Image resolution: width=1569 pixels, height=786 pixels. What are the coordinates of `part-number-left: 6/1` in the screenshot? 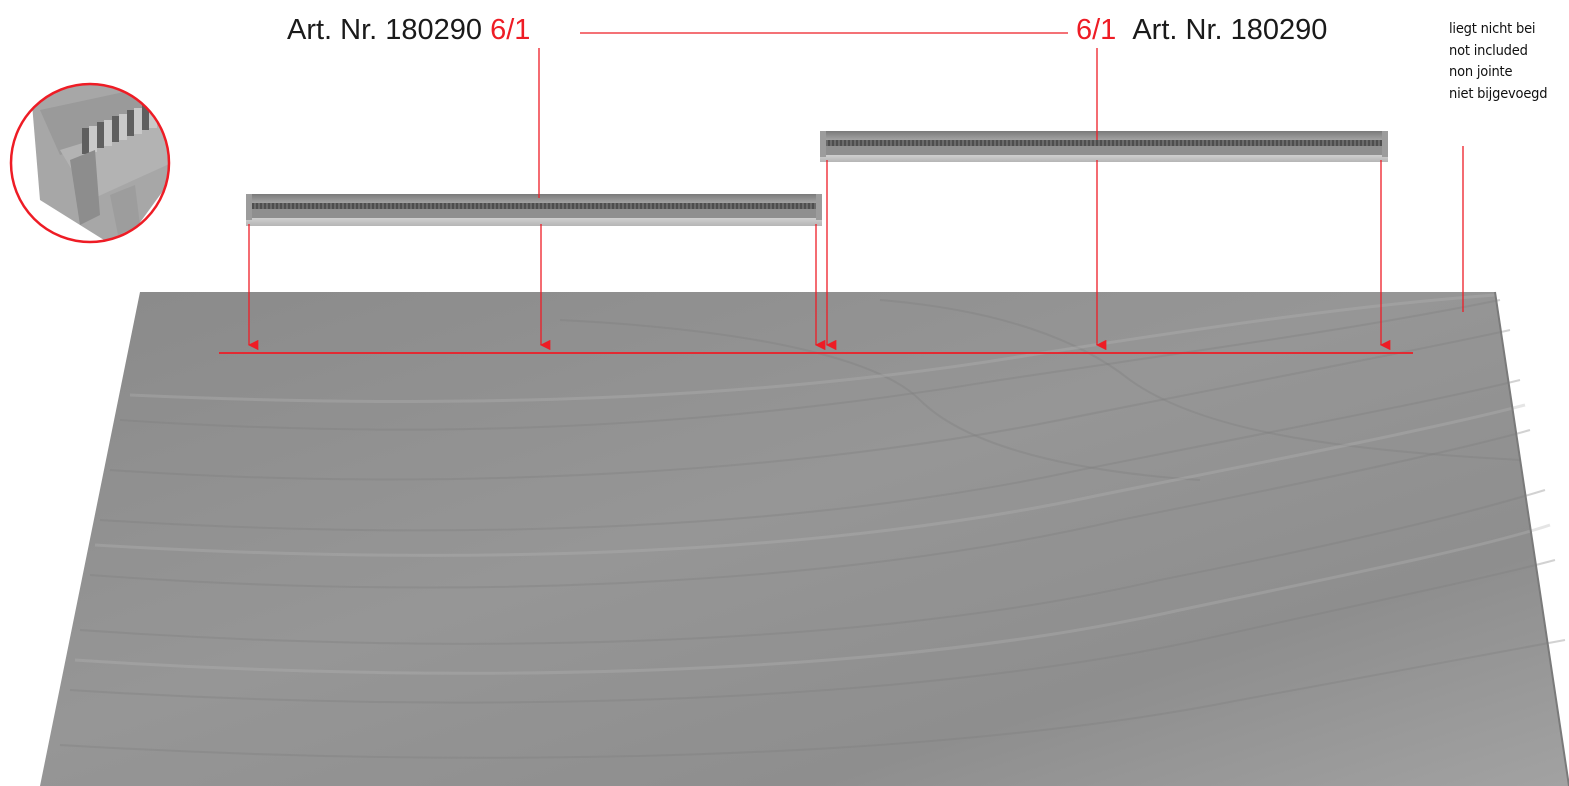 It's located at (510, 30).